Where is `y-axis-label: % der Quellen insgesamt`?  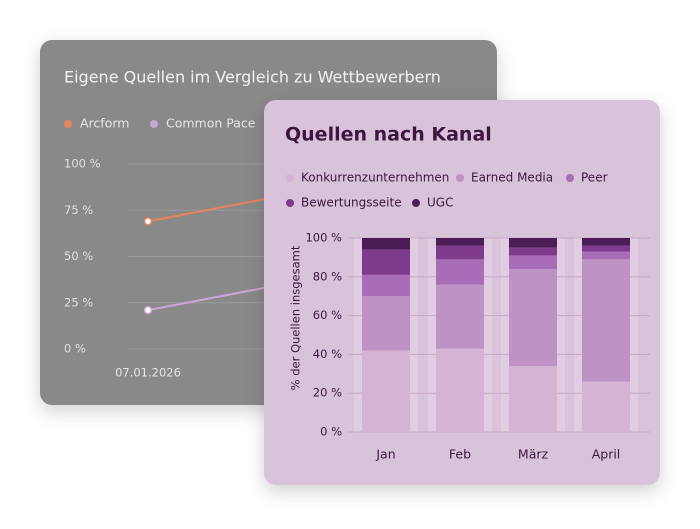 y-axis-label: % der Quellen insgesamt is located at coordinates (296, 317).